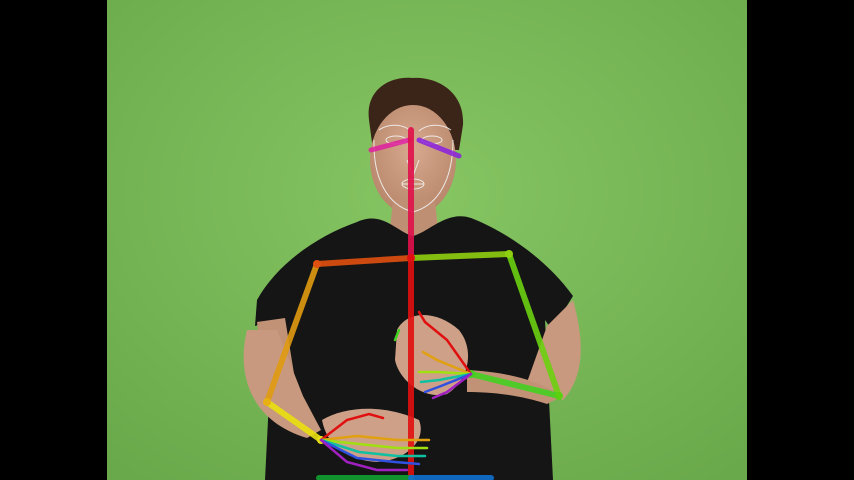 The image size is (854, 480). I want to click on bone-shoulder-left, so click(460, 256).